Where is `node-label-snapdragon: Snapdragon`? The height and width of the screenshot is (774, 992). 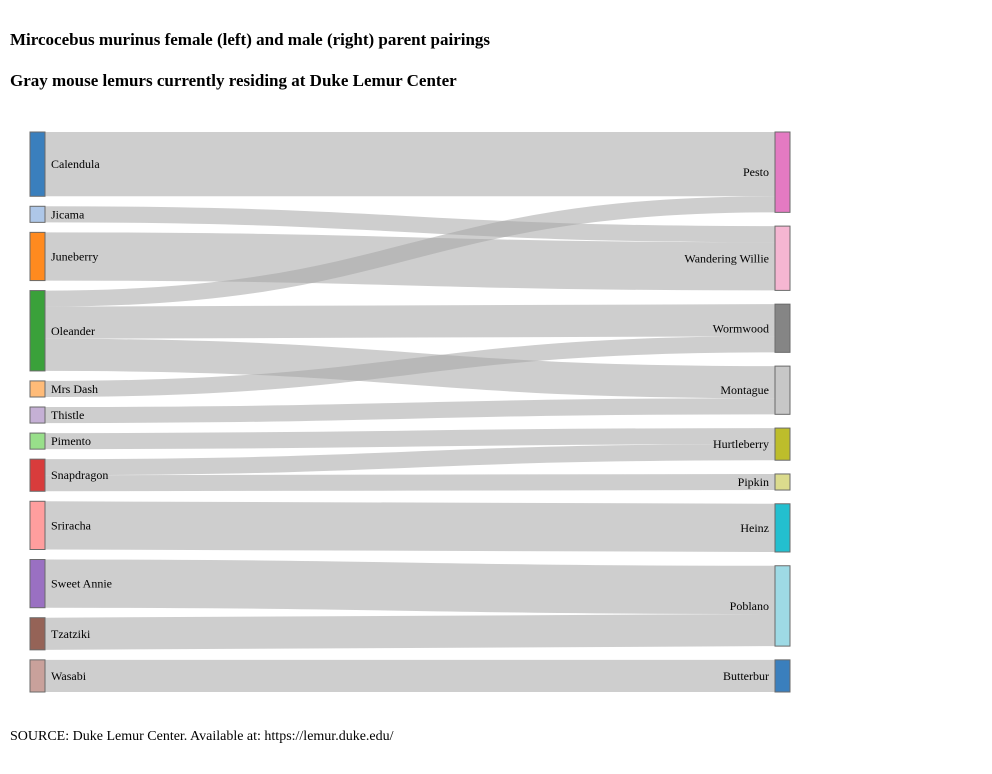
node-label-snapdragon: Snapdragon is located at coordinates (79, 475).